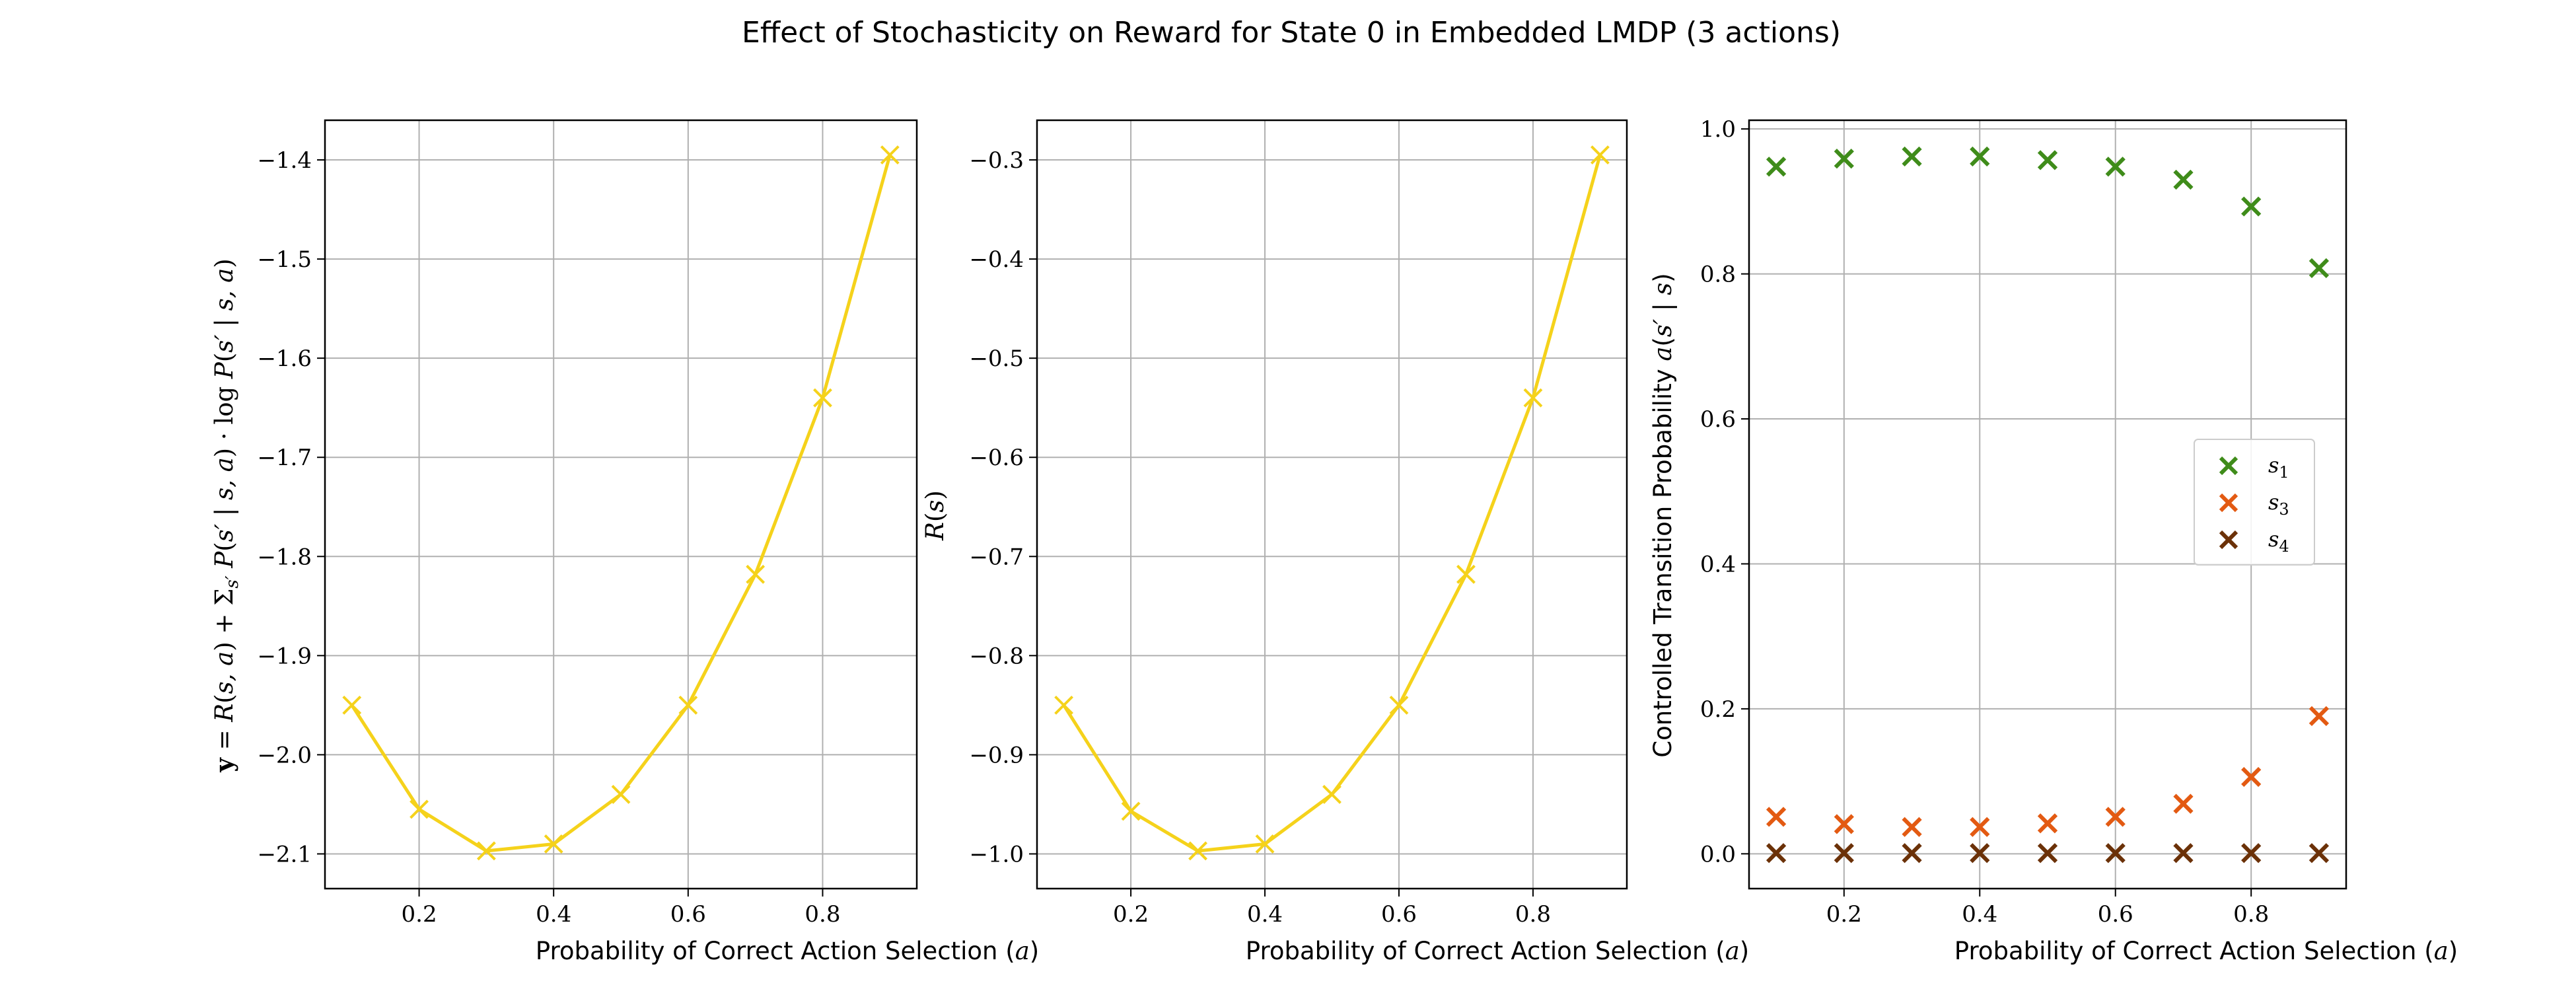 This screenshot has width=2576, height=991. What do you see at coordinates (224, 765) in the screenshot?
I see `y-axis-label-y: y` at bounding box center [224, 765].